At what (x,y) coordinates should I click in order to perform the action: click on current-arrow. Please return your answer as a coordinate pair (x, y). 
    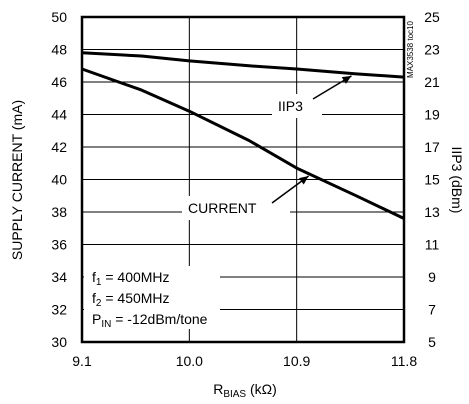
    Looking at the image, I should click on (290, 189).